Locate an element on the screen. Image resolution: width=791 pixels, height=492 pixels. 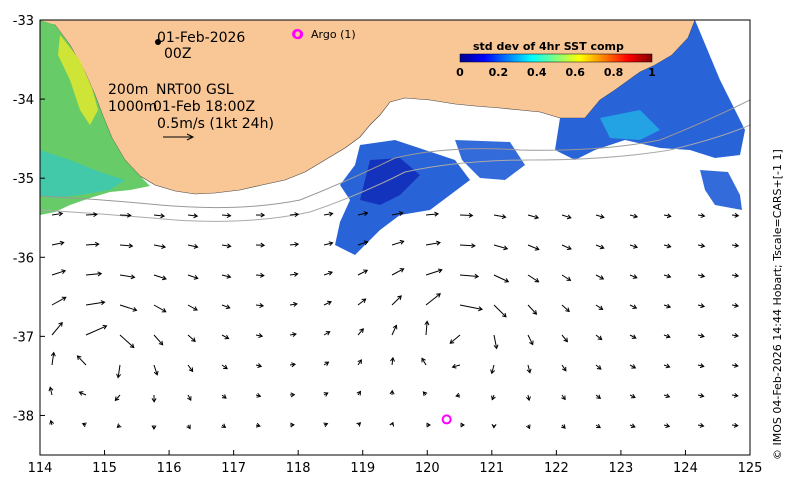
colorbar-title: std dev of 4hr SST comp is located at coordinates (548, 46).